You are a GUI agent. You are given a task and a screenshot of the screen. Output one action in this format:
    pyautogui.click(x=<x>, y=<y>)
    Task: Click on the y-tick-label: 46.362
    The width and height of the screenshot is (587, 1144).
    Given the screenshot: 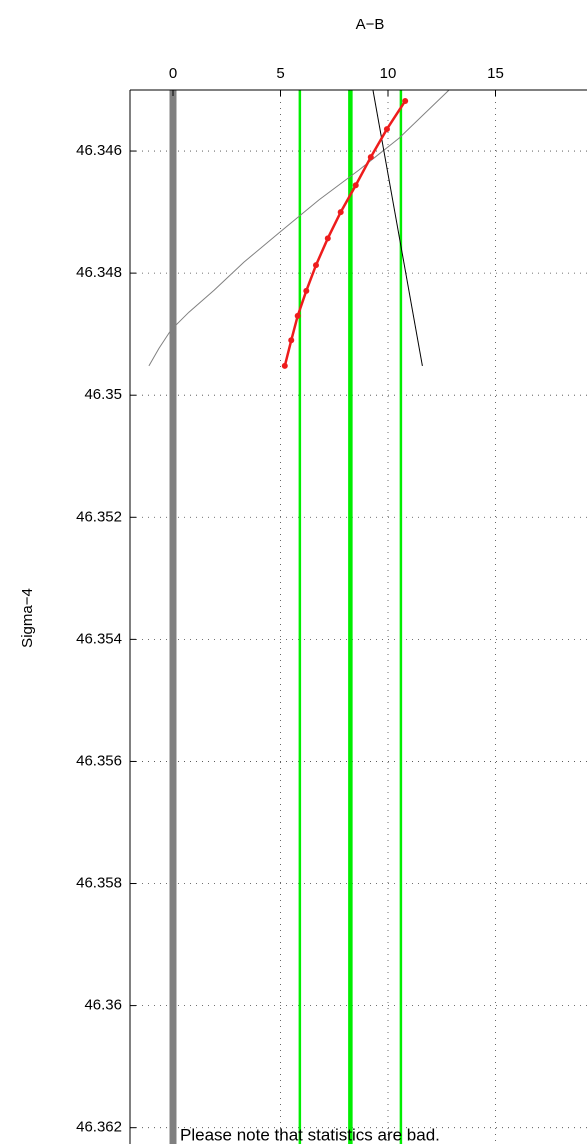 What is the action you would take?
    pyautogui.click(x=99, y=1127)
    